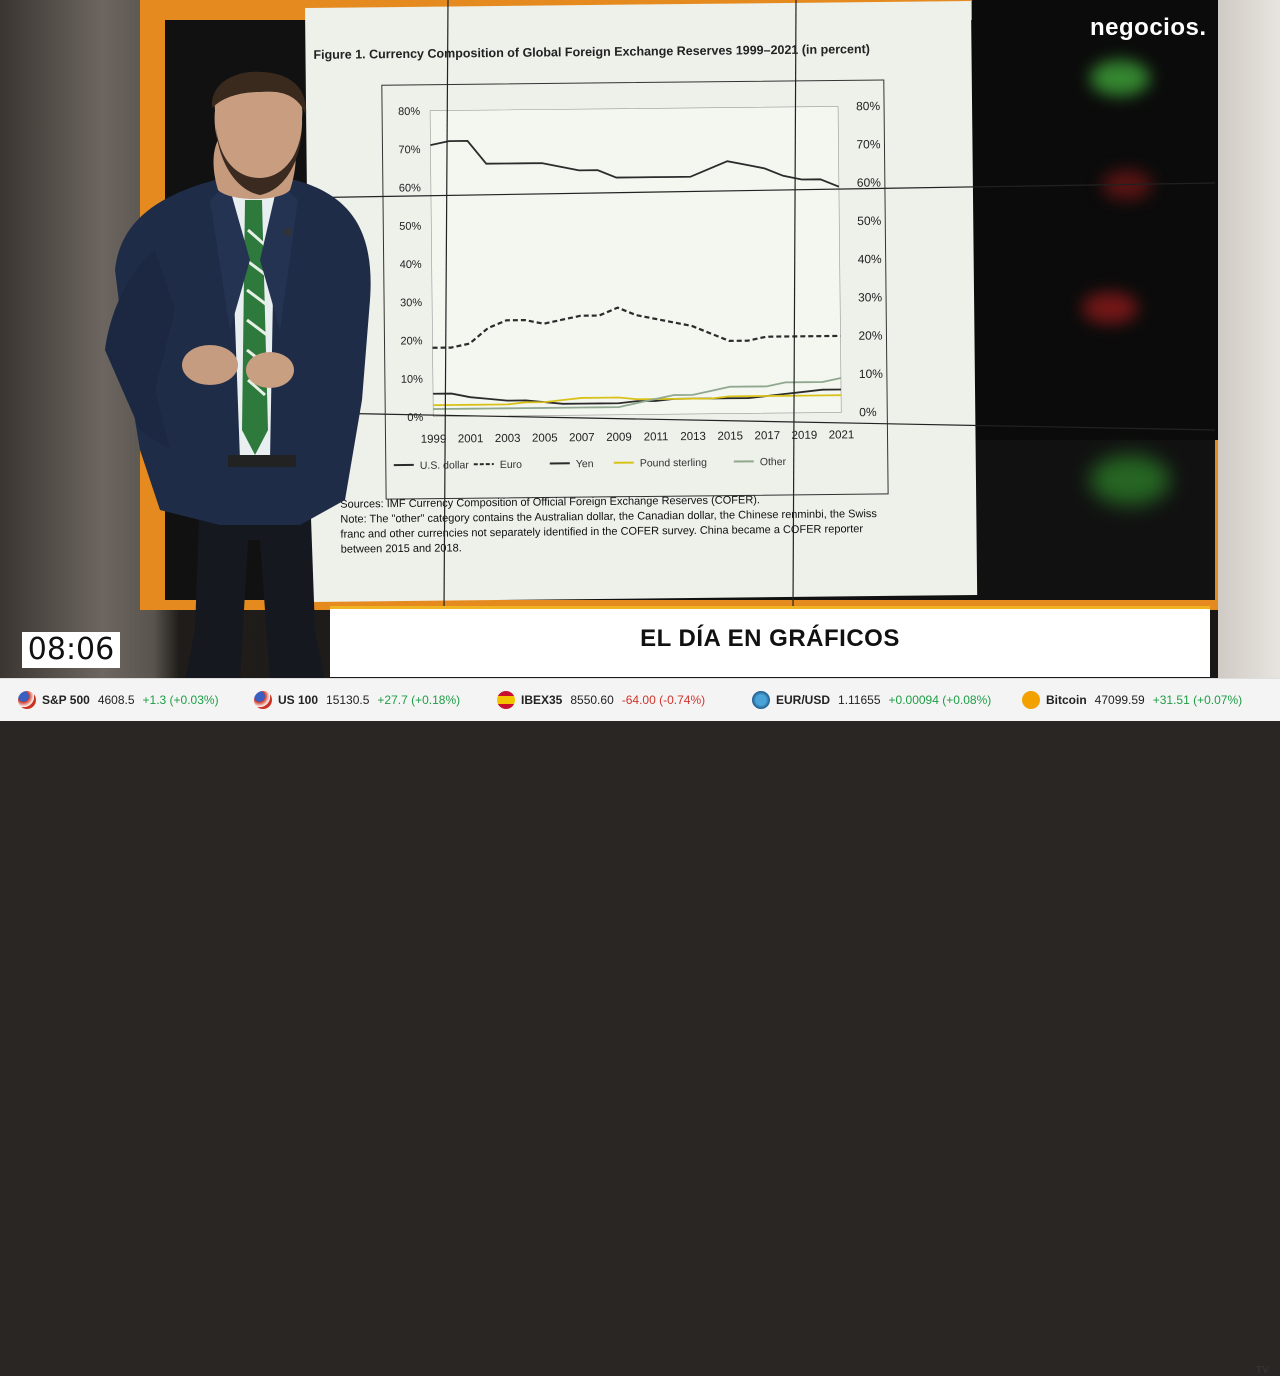 The height and width of the screenshot is (1376, 1280). What do you see at coordinates (1197, 700) in the screenshot?
I see `ticker-change: +31.51 (+0.07%)` at bounding box center [1197, 700].